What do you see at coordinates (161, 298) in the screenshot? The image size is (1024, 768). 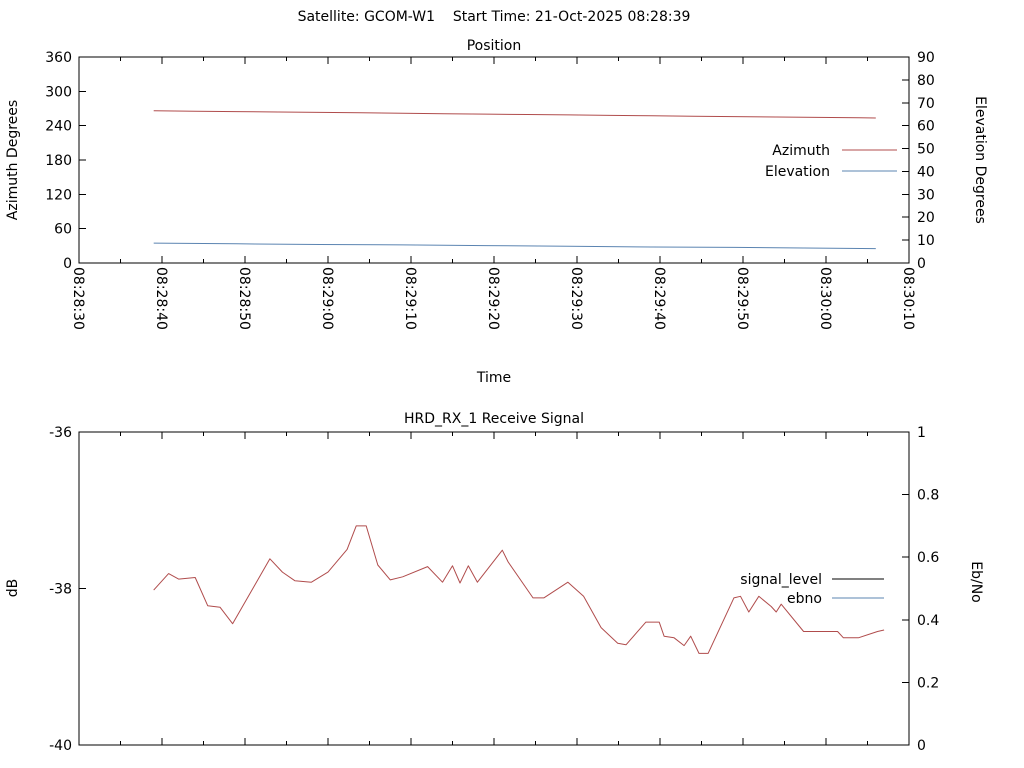 I see `x-tick-label: 08:28:40` at bounding box center [161, 298].